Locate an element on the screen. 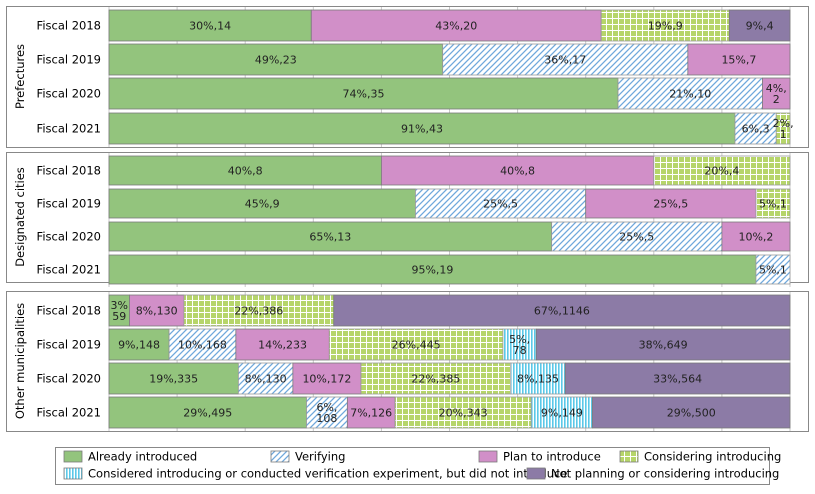 Image resolution: width=815 pixels, height=494 pixels. data-label: 43%,20 is located at coordinates (456, 26).